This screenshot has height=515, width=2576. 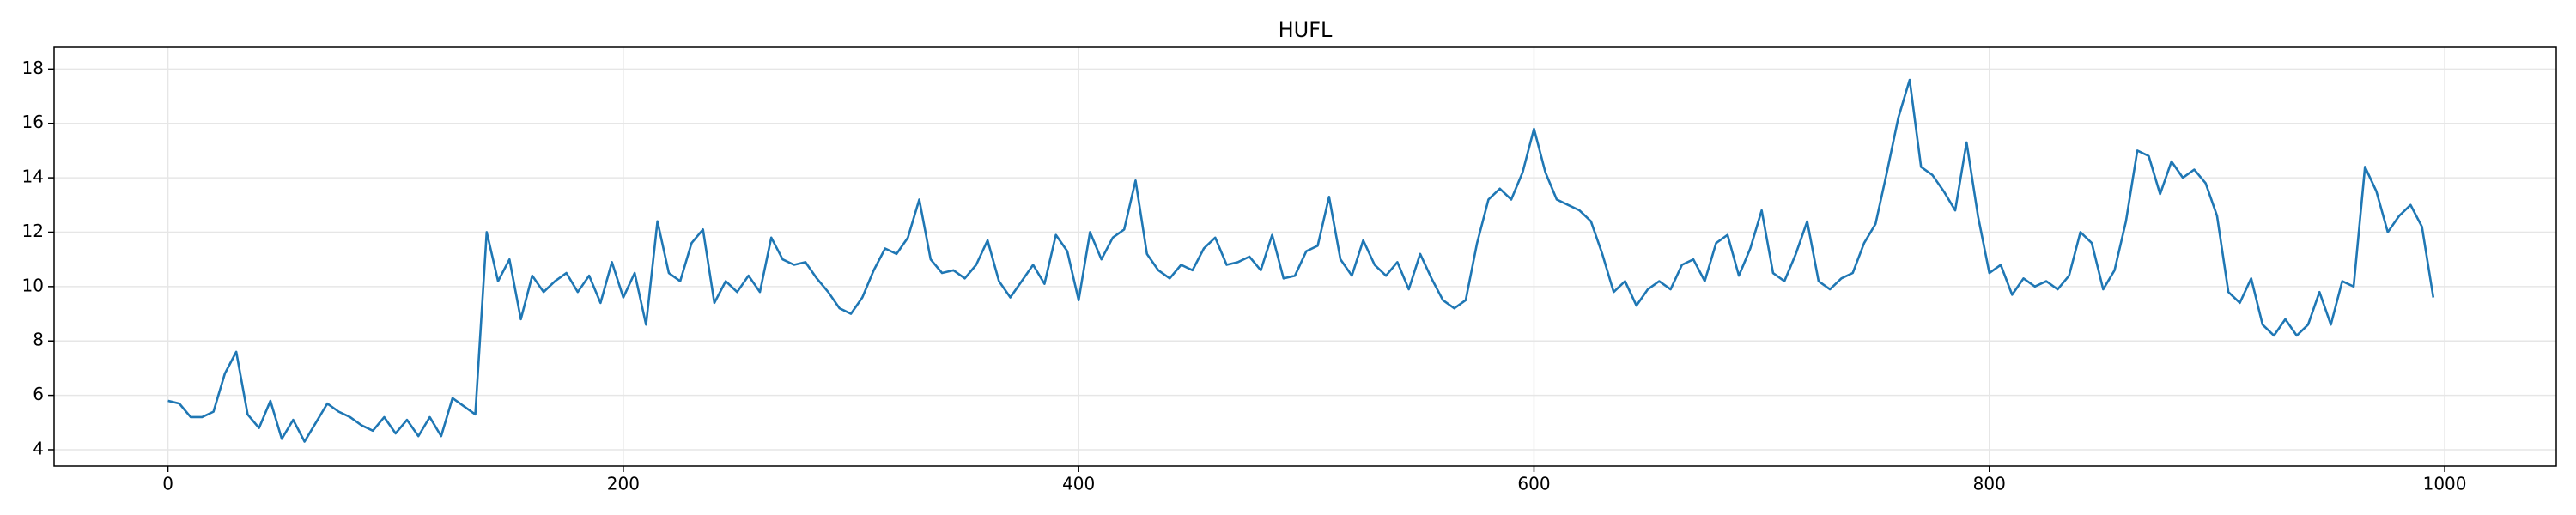 What do you see at coordinates (33, 285) in the screenshot?
I see `y-tick-label: 10` at bounding box center [33, 285].